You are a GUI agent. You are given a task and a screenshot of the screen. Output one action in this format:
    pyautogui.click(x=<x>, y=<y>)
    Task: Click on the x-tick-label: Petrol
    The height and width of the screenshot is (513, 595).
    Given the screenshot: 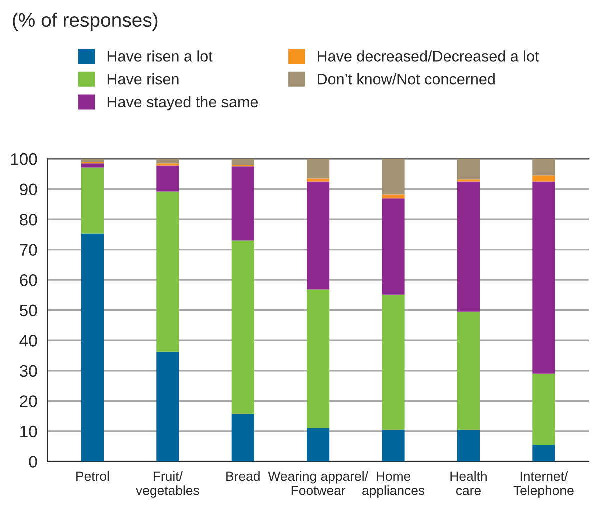 What is the action you would take?
    pyautogui.click(x=93, y=476)
    